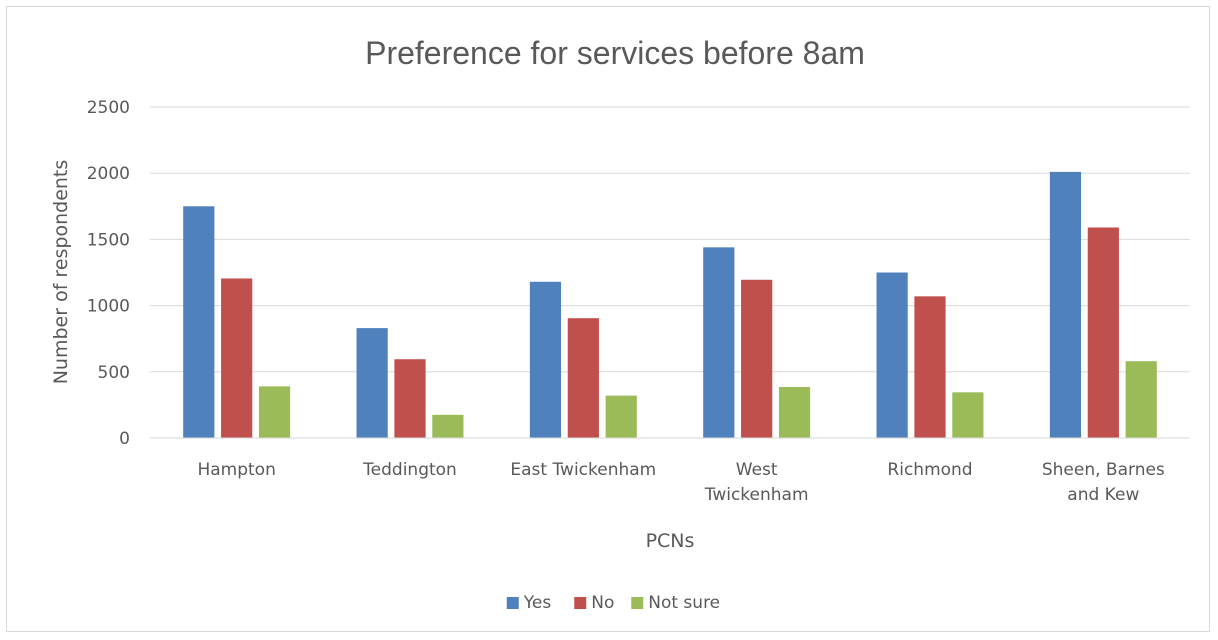 The image size is (1218, 640). Describe the element at coordinates (537, 603) in the screenshot. I see `legend-label-yes: Yes` at that location.